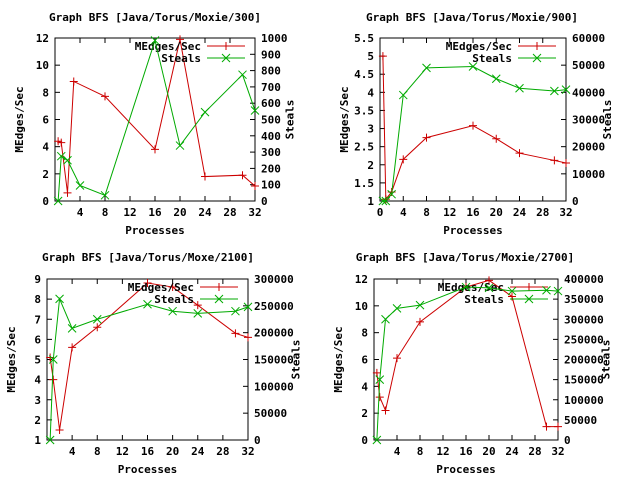  What do you see at coordinates (479, 46) in the screenshot?
I see `legend-label: MEdges/Sec` at bounding box center [479, 46].